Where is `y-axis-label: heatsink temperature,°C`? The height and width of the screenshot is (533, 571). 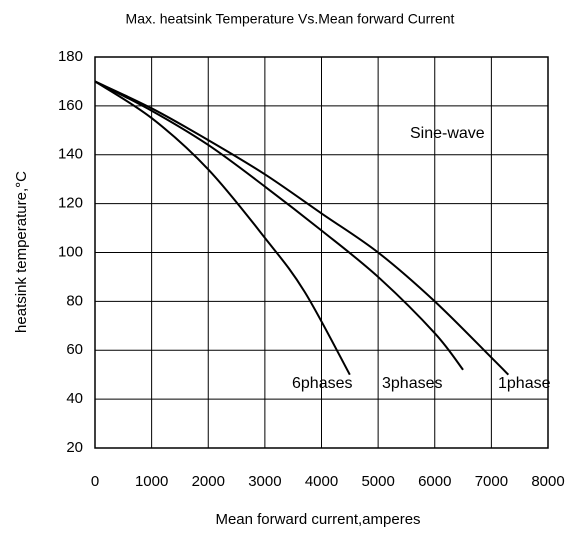
y-axis-label: heatsink temperature,°C is located at coordinates (21, 252).